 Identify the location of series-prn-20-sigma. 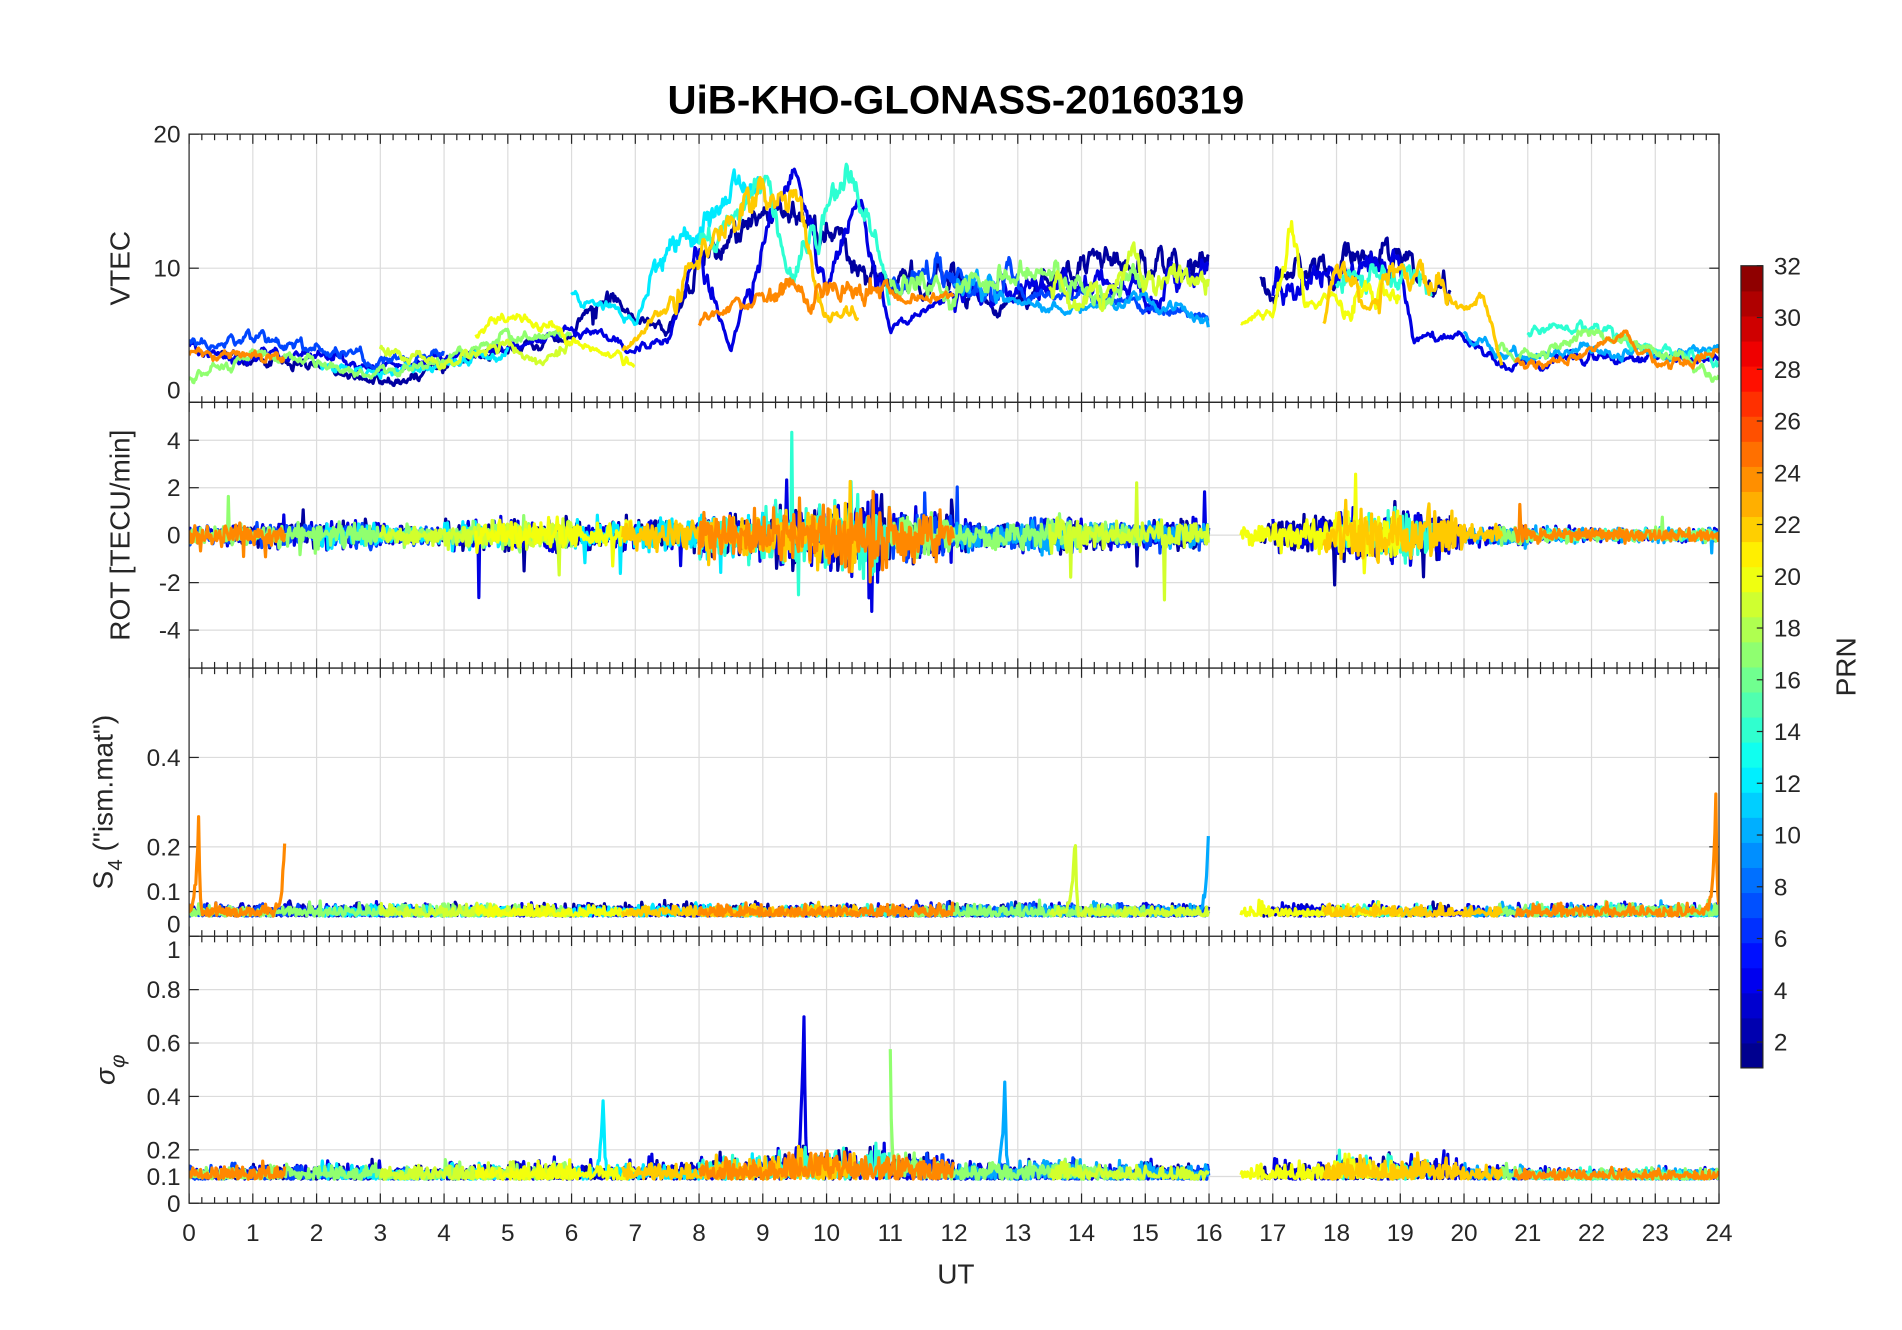
(555, 1169).